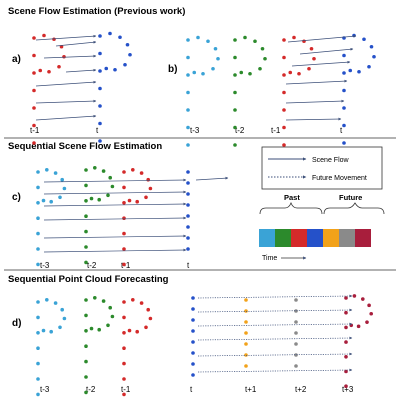  Describe the element at coordinates (35, 130) in the screenshot. I see `time-label-a-0: t-1` at that location.